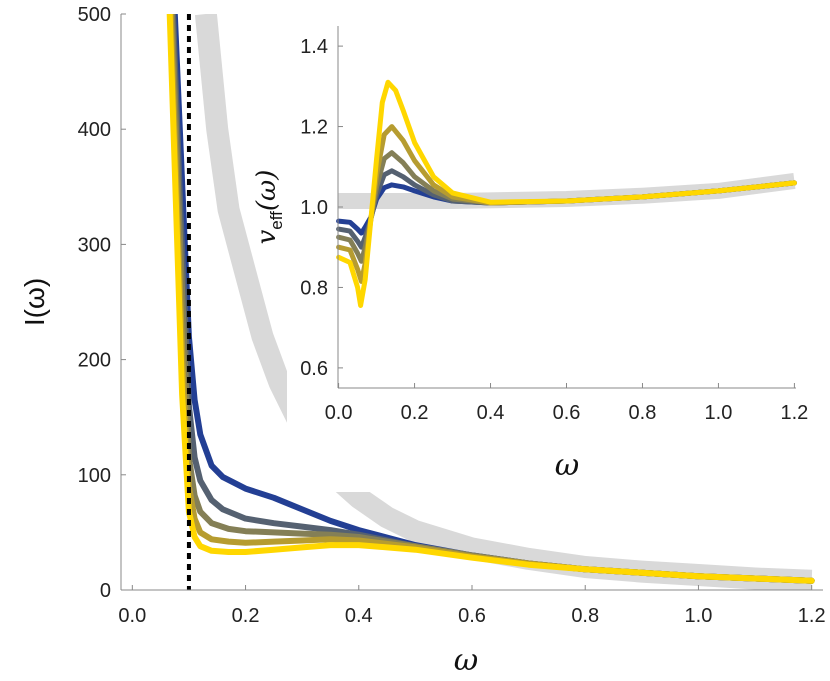 Image resolution: width=830 pixels, height=681 pixels. I want to click on inset-y-tick-label: 1.0, so click(314, 208).